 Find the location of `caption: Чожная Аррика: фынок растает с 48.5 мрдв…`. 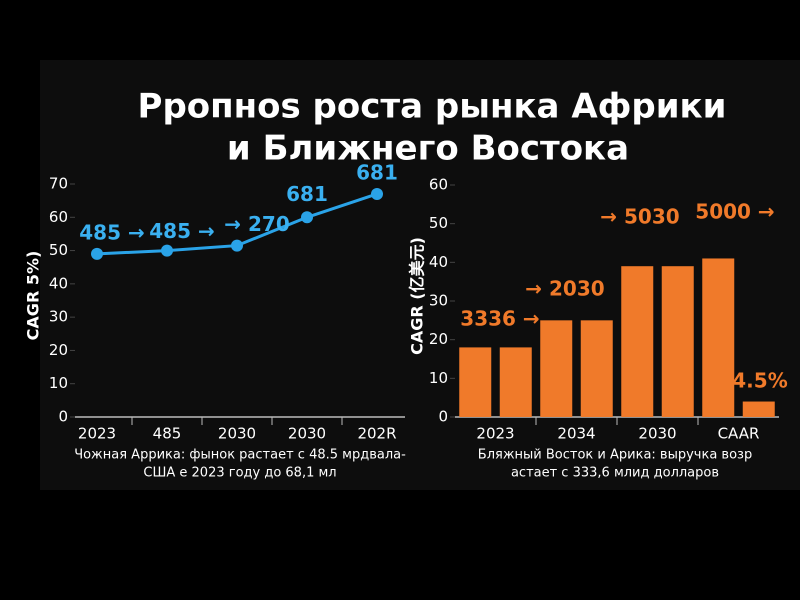

caption: Чожная Аррика: фынок растает с 48.5 мрдв… is located at coordinates (240, 455).